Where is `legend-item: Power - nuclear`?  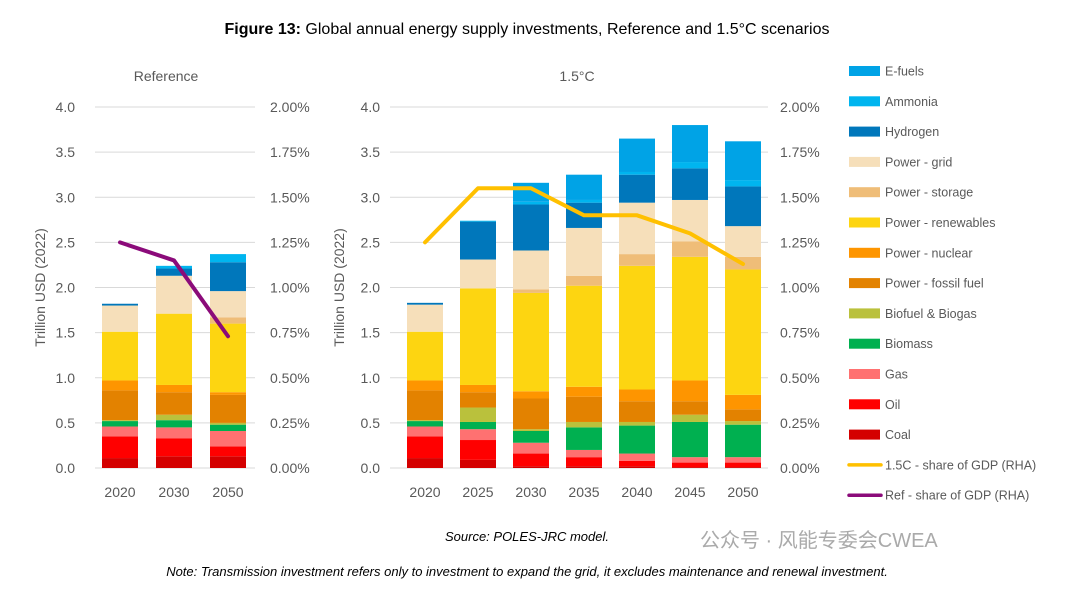
legend-item: Power - nuclear is located at coordinates (911, 253).